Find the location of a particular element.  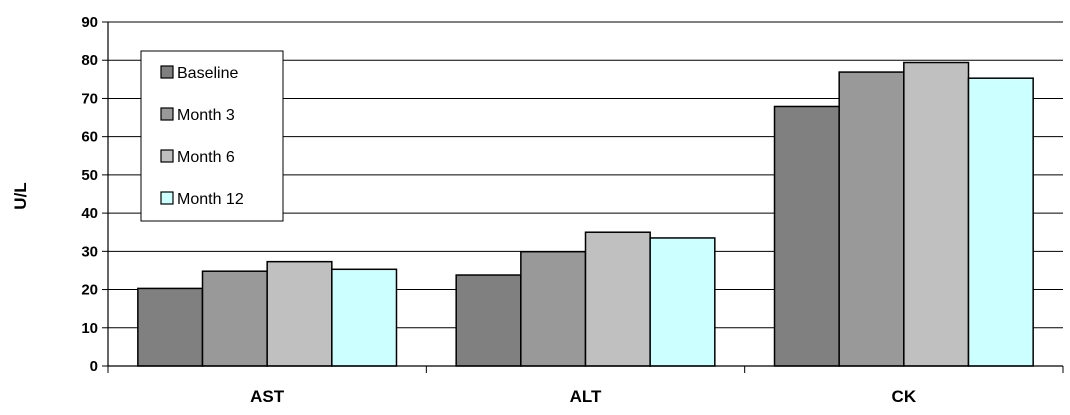

legend-label: Month 6 is located at coordinates (206, 157).